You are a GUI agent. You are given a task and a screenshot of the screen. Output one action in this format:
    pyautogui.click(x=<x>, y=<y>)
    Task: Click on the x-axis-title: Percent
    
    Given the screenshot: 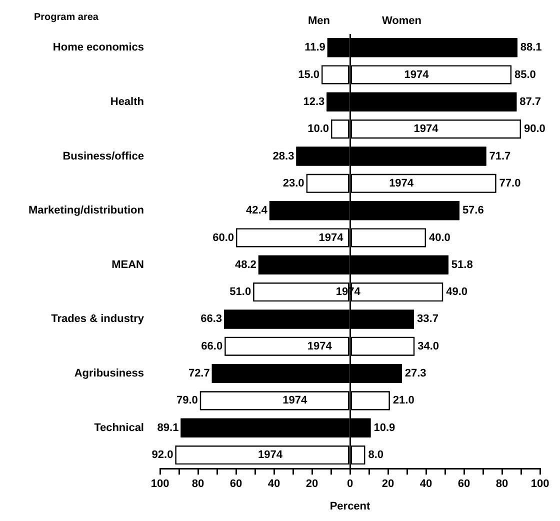 What is the action you would take?
    pyautogui.click(x=350, y=506)
    